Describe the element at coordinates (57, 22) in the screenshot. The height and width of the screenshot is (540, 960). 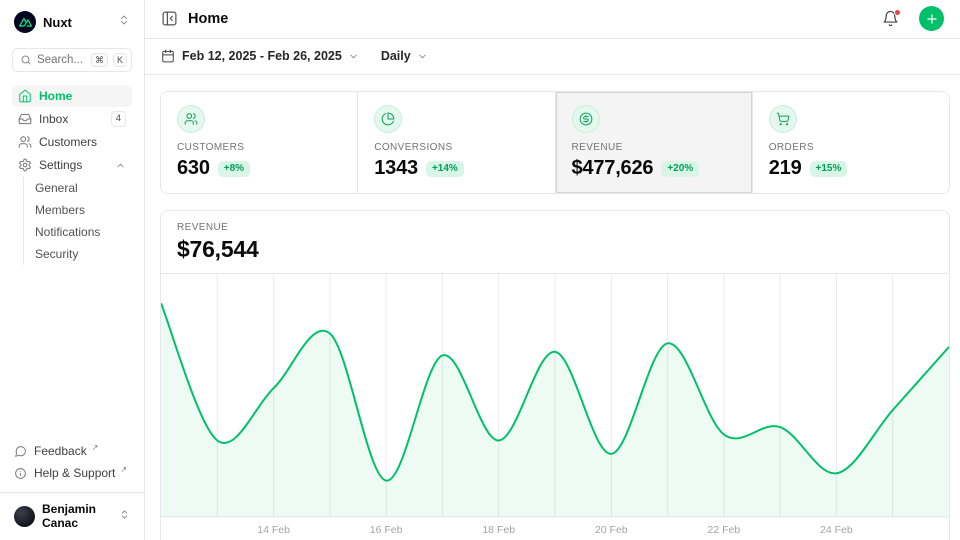
I see `team-name: Nuxt` at that location.